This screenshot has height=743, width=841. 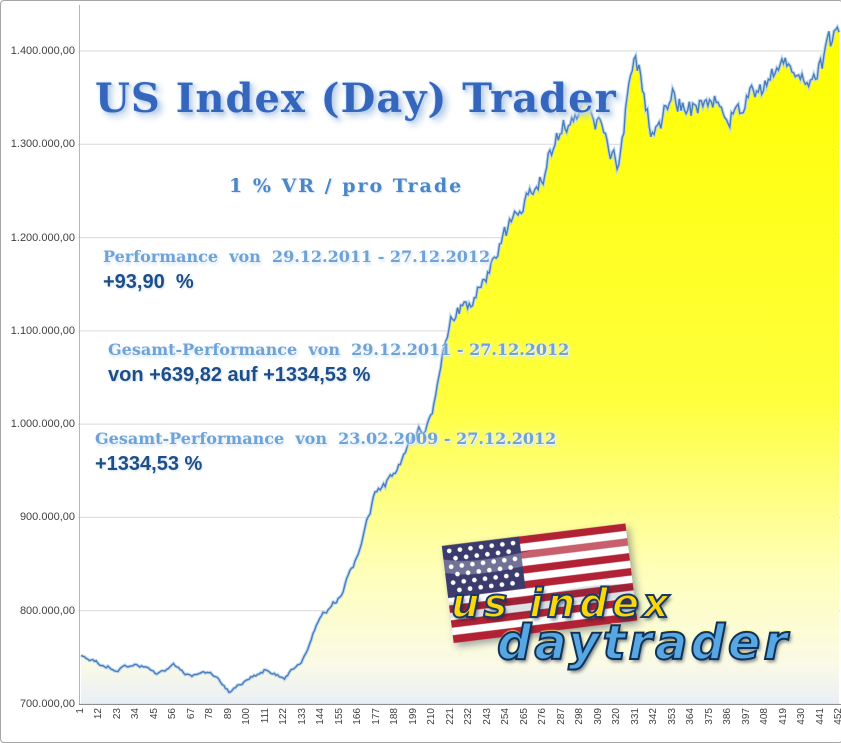 What do you see at coordinates (356, 98) in the screenshot?
I see `chart-title: US Index (Day) Trader` at bounding box center [356, 98].